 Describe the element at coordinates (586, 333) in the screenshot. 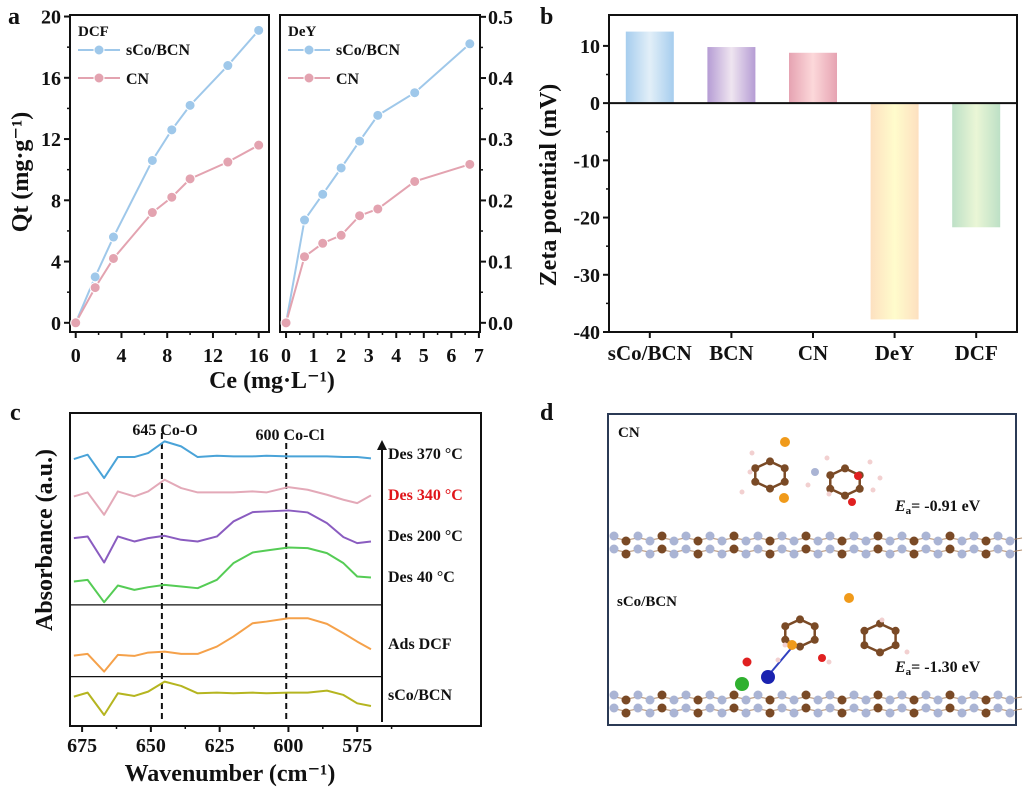

I see `b-y-tick-label: -40` at that location.